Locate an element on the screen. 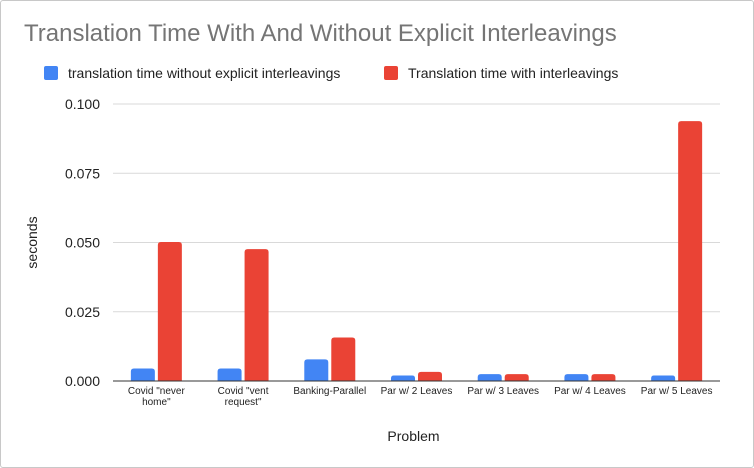 The height and width of the screenshot is (468, 754). legend-swatch-red is located at coordinates (391, 73).